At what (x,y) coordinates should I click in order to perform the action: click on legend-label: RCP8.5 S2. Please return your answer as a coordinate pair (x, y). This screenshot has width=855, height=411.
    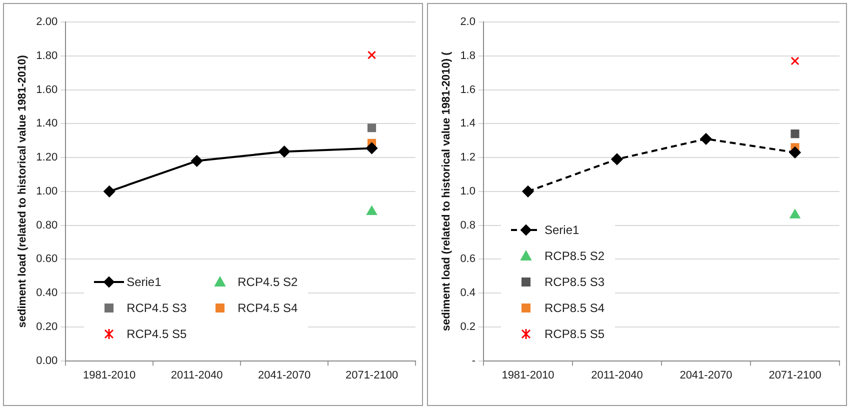
    Looking at the image, I should click on (574, 255).